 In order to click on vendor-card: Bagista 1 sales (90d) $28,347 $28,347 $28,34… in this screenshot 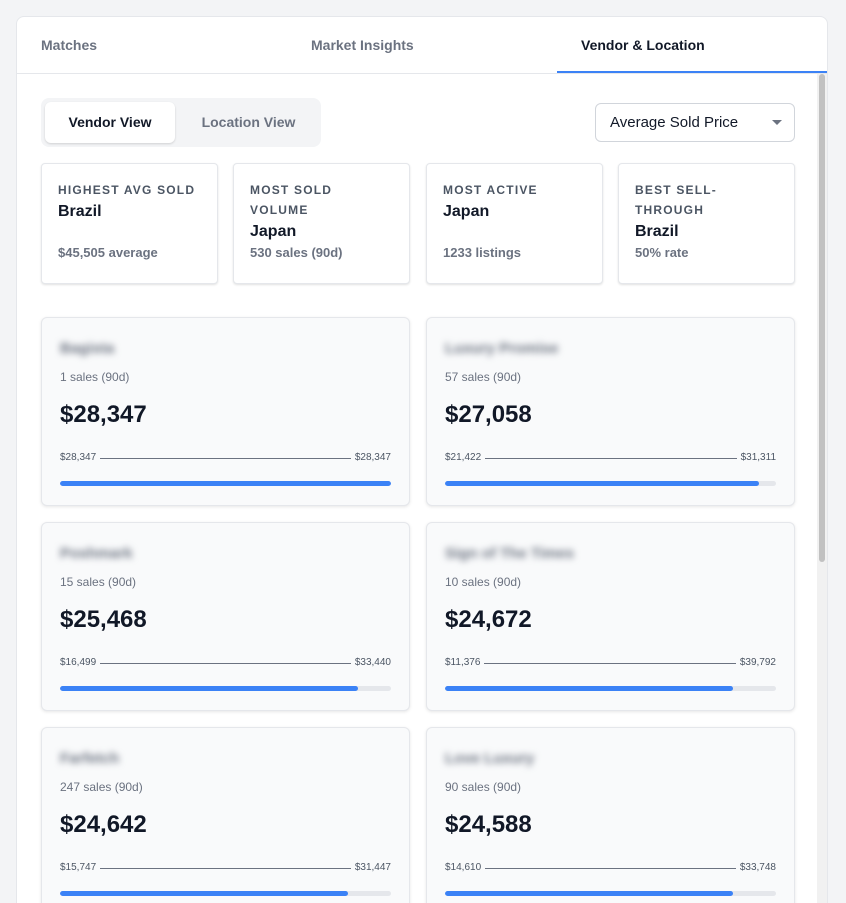, I will do `click(225, 411)`.